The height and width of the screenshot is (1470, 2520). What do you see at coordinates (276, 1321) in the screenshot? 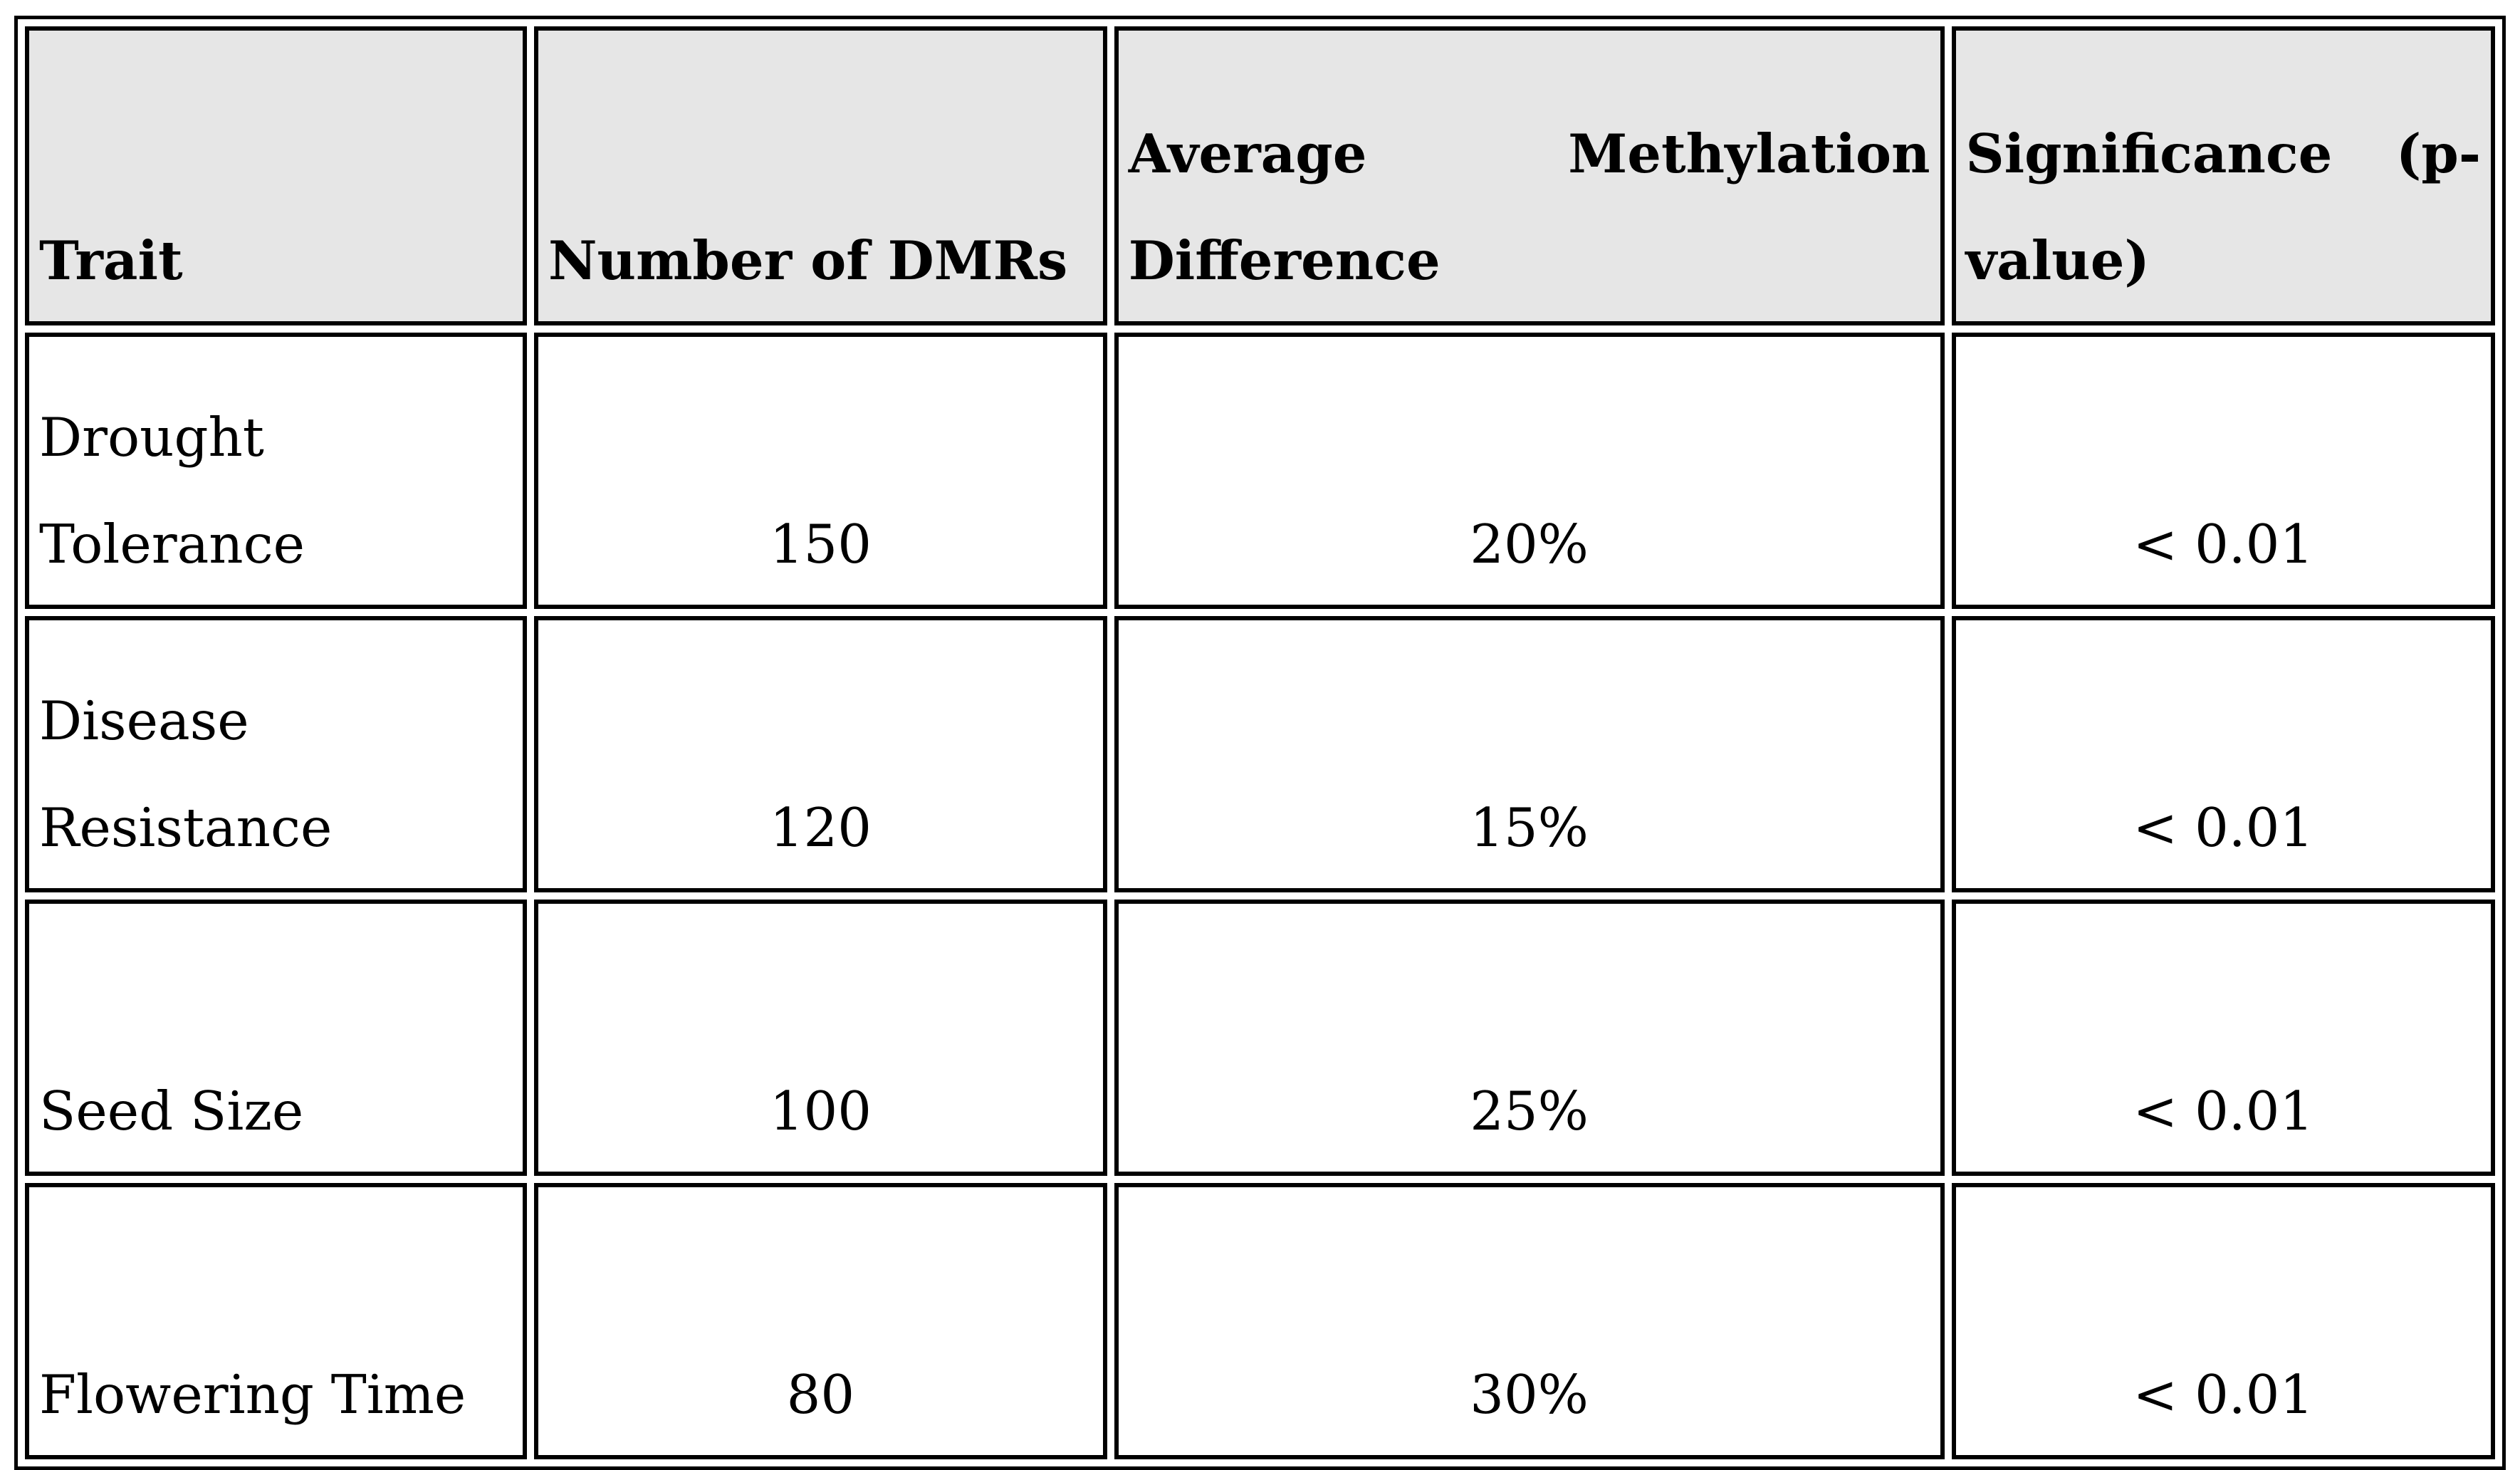
I see `cell-trait: Flowering Time` at bounding box center [276, 1321].